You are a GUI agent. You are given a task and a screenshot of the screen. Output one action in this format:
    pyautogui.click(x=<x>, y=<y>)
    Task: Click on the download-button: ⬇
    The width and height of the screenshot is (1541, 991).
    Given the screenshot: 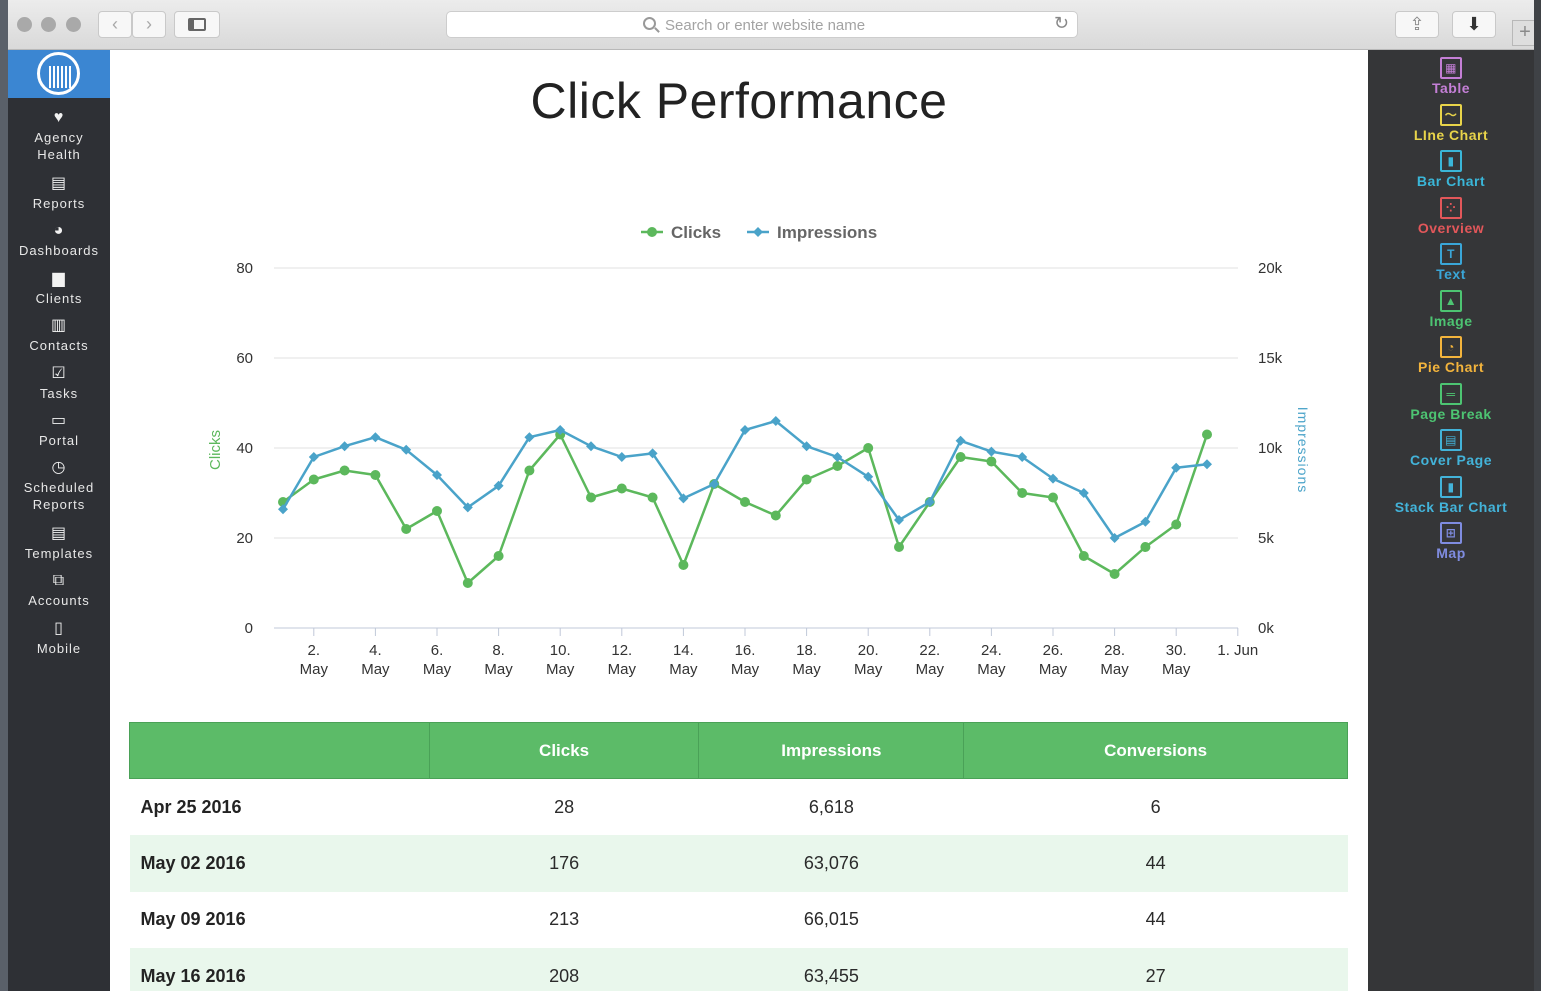 What is the action you would take?
    pyautogui.click(x=1474, y=24)
    